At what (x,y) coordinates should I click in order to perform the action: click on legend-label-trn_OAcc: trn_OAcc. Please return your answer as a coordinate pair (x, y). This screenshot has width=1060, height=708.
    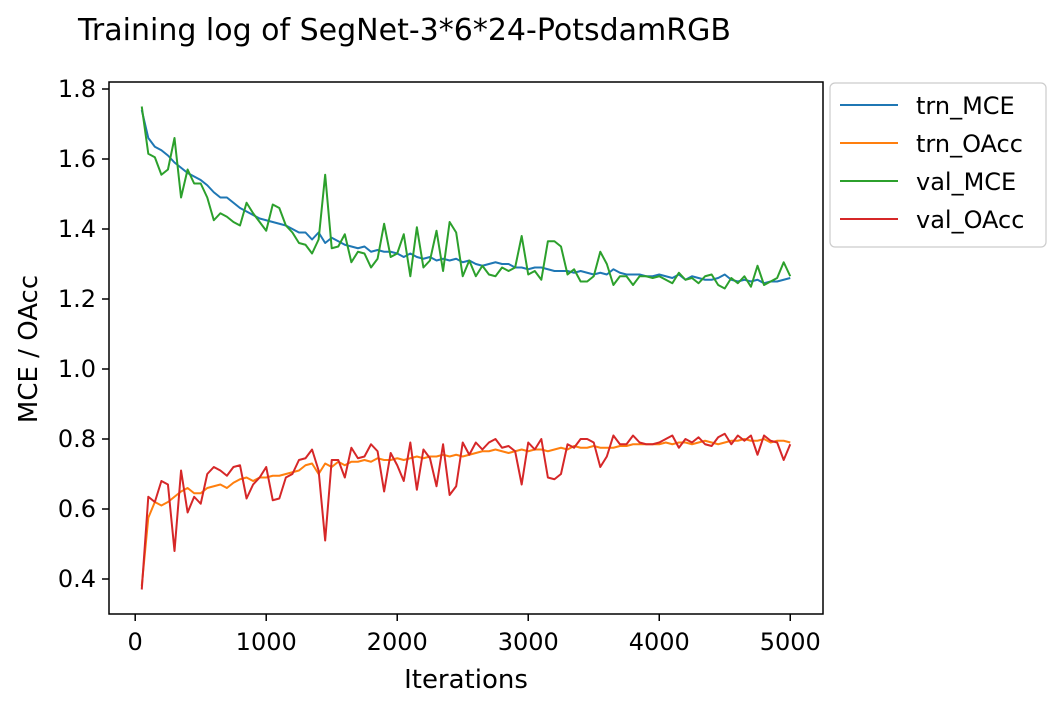
    Looking at the image, I should click on (969, 144).